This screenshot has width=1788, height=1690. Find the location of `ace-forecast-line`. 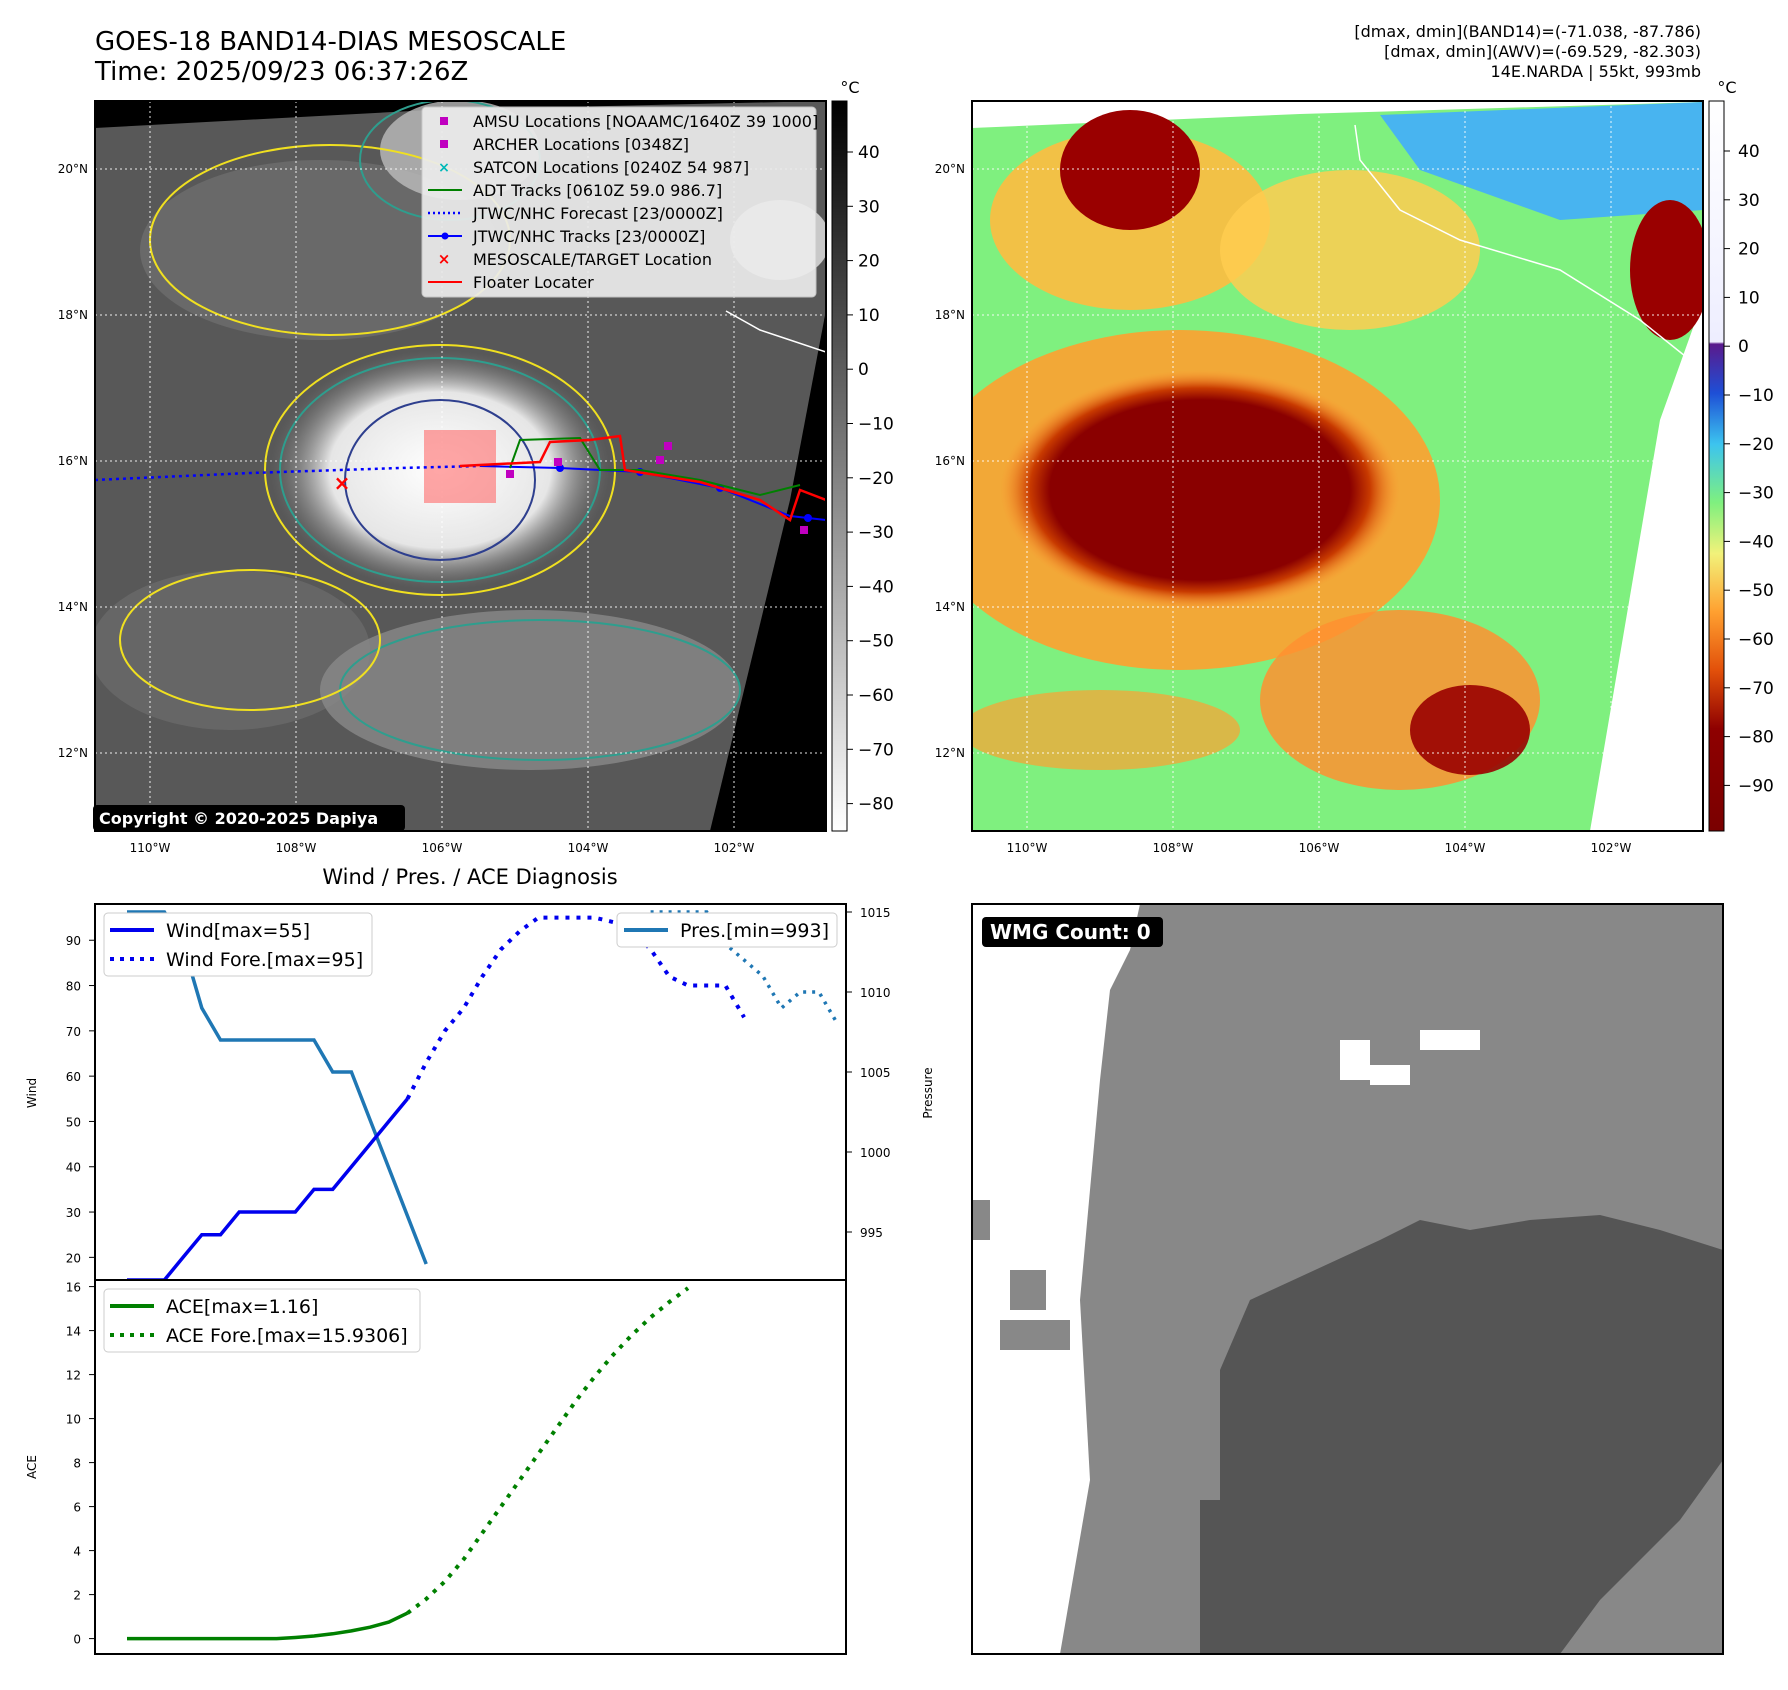

ace-forecast-line is located at coordinates (548, 1450).